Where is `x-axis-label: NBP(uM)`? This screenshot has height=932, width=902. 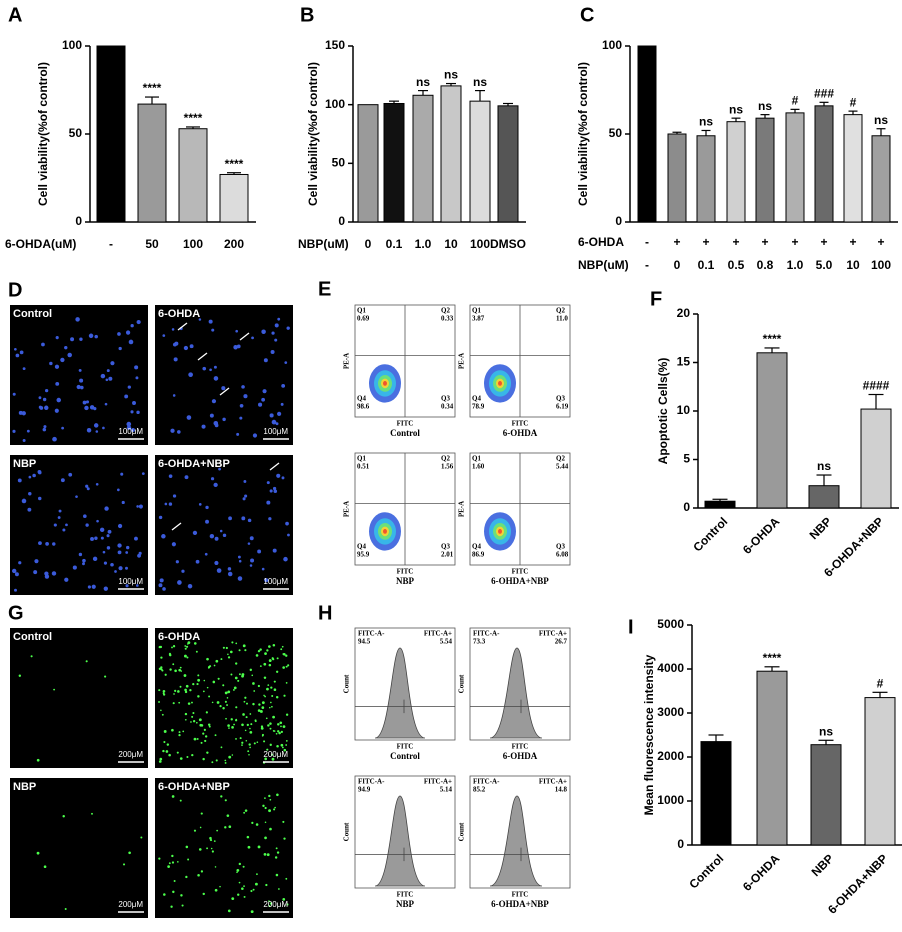 x-axis-label: NBP(uM) is located at coordinates (323, 244).